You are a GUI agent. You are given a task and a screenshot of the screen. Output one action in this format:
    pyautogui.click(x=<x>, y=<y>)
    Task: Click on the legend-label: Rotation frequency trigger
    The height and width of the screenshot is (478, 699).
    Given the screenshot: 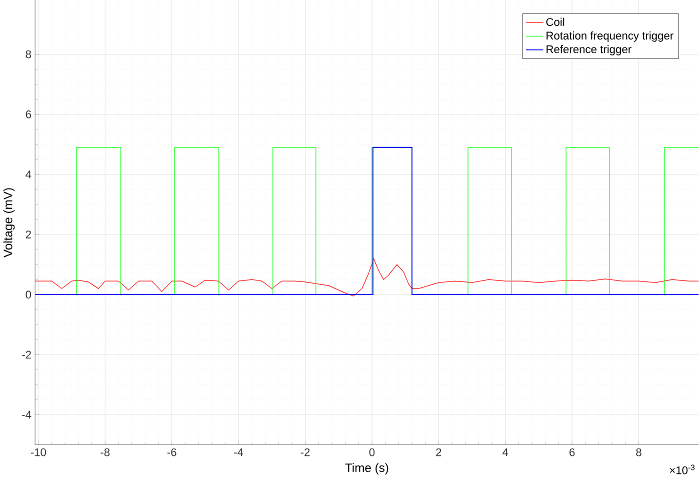 What is the action you would take?
    pyautogui.click(x=610, y=36)
    